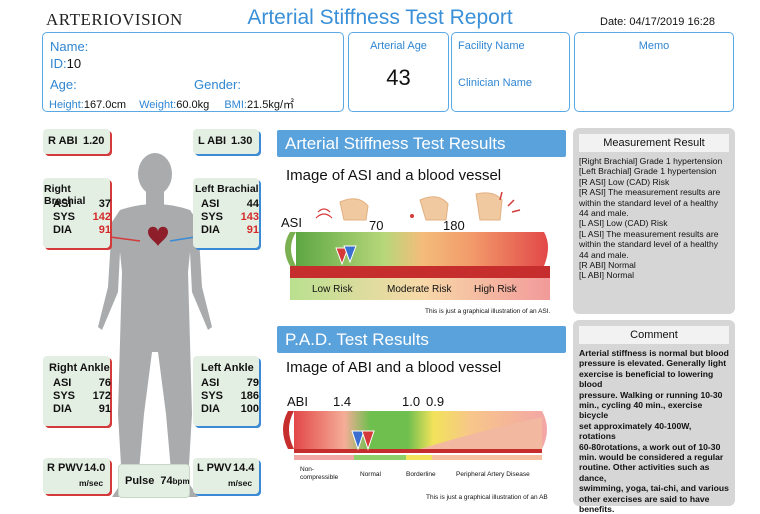 This screenshot has width=760, height=514. What do you see at coordinates (648, 171) in the screenshot?
I see `measurement-line: [Left Brachial] Grade 1 hypertension` at bounding box center [648, 171].